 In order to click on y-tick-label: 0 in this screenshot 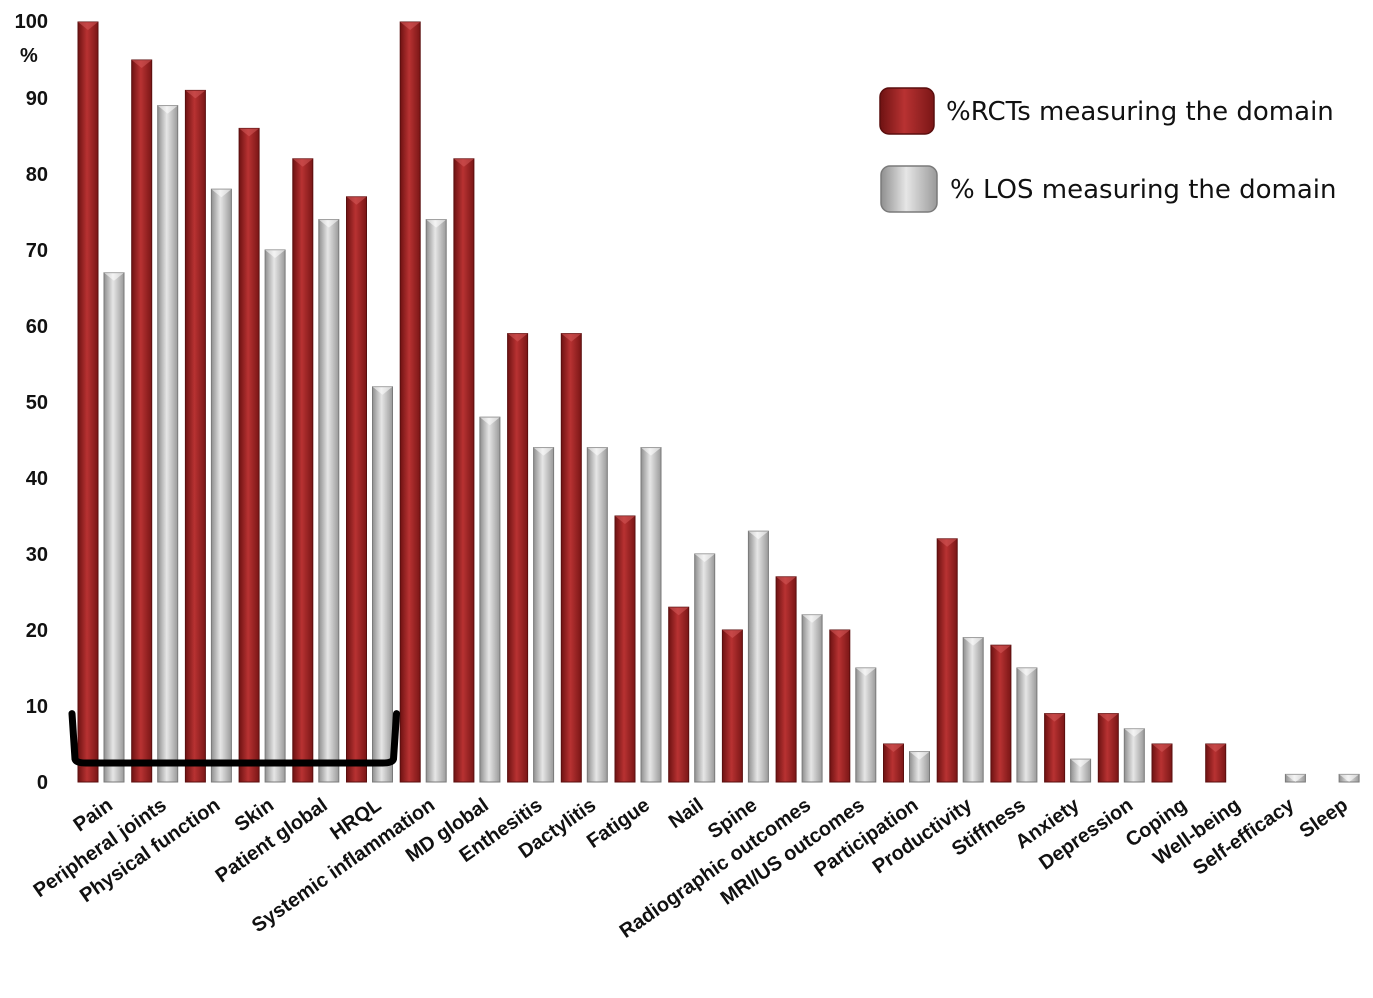, I will do `click(42, 783)`.